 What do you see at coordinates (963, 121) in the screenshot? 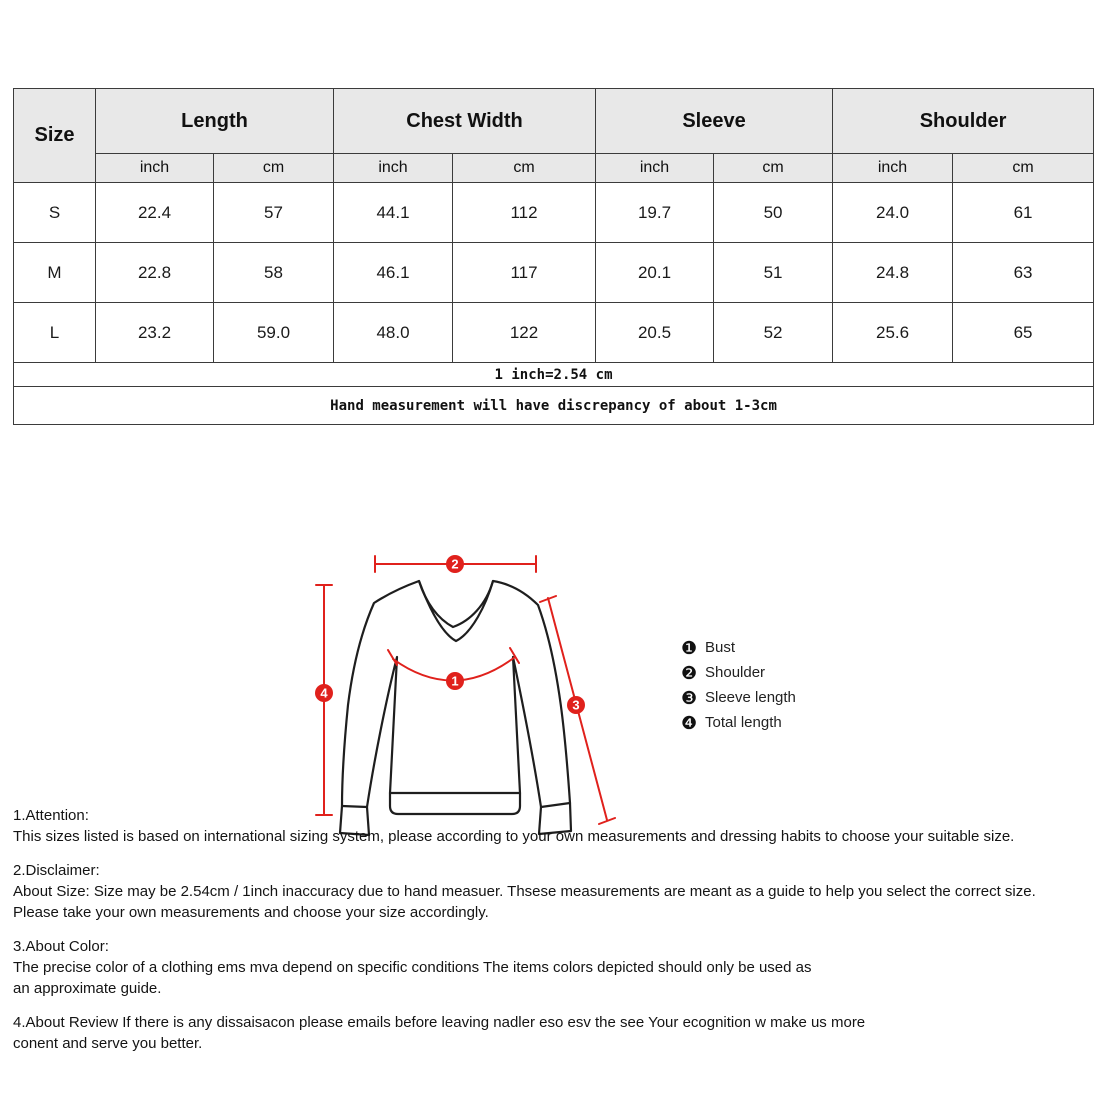
I see `column-header-shoulder: Shoulder` at bounding box center [963, 121].